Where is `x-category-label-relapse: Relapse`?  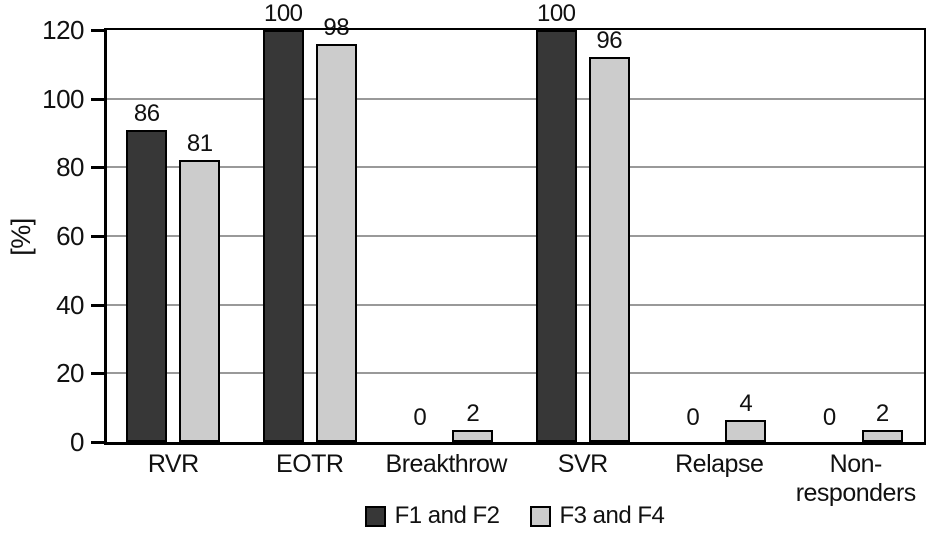
x-category-label-relapse: Relapse is located at coordinates (719, 464).